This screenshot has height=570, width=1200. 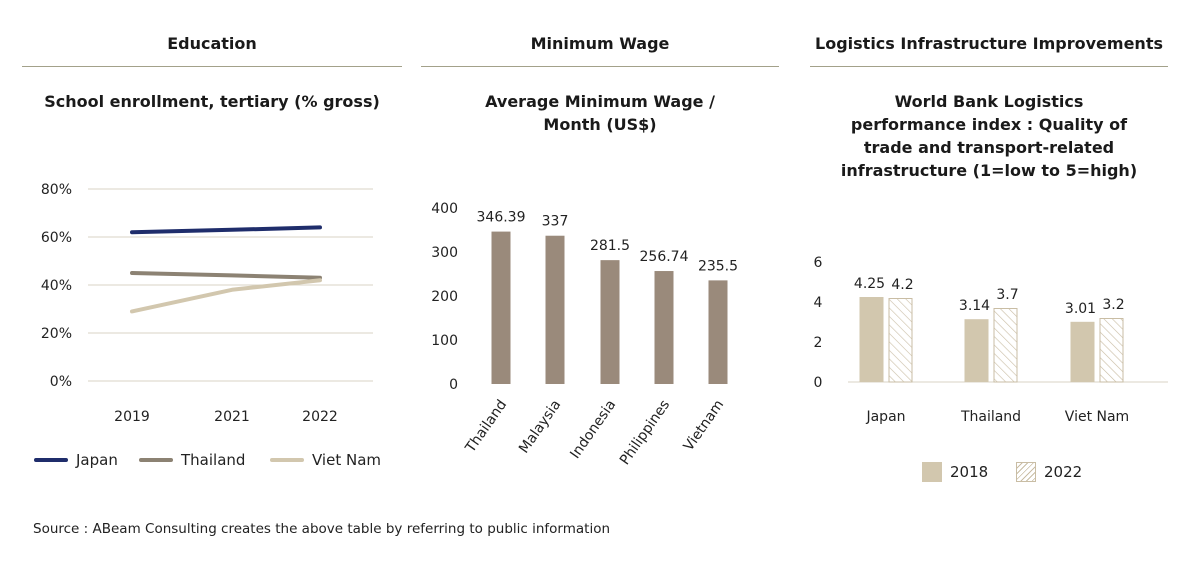 I want to click on bar-japan-2018, so click(x=871, y=339).